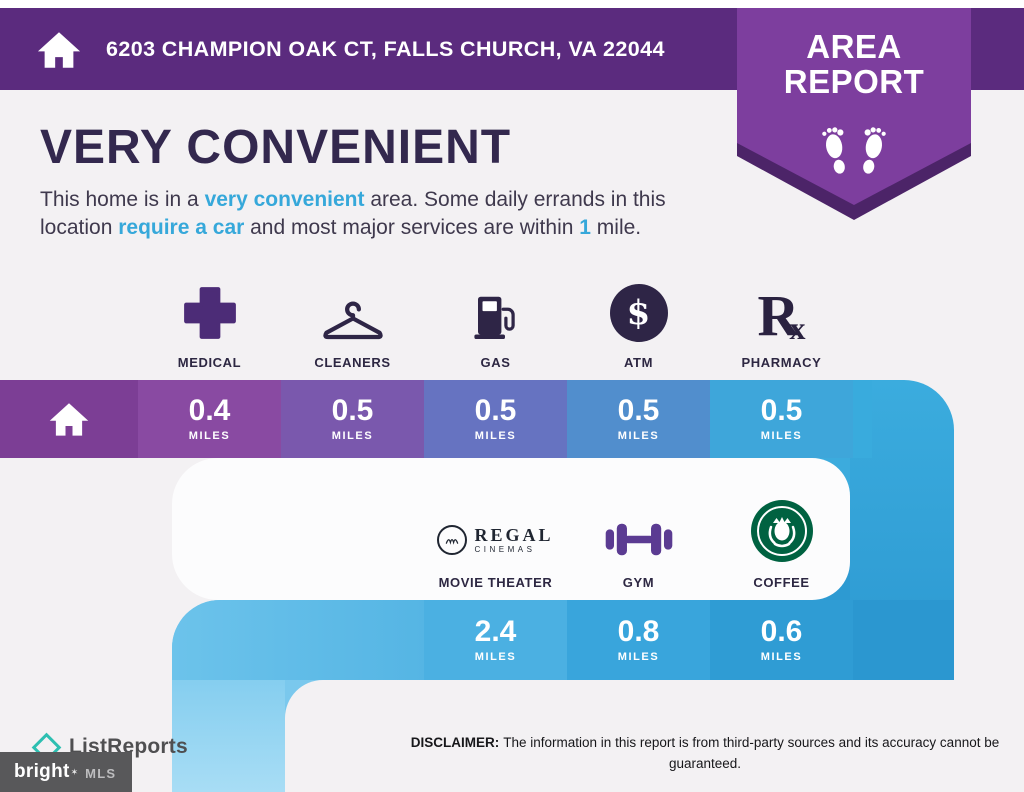 Image resolution: width=1024 pixels, height=792 pixels. What do you see at coordinates (79, 228) in the screenshot?
I see `intro-text: location` at bounding box center [79, 228].